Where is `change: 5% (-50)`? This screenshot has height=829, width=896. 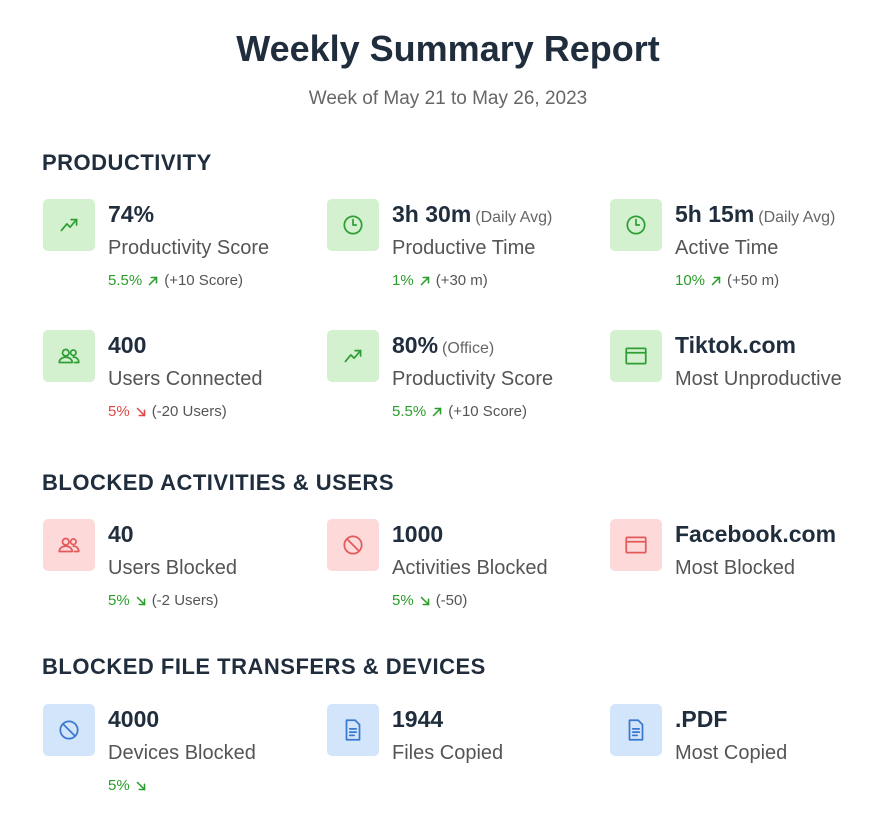 change: 5% (-50) is located at coordinates (429, 600).